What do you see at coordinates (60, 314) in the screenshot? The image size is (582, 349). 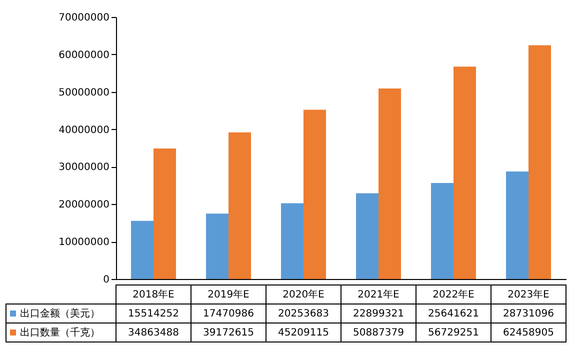 I see `legend-label: 出口金额（美元）` at bounding box center [60, 314].